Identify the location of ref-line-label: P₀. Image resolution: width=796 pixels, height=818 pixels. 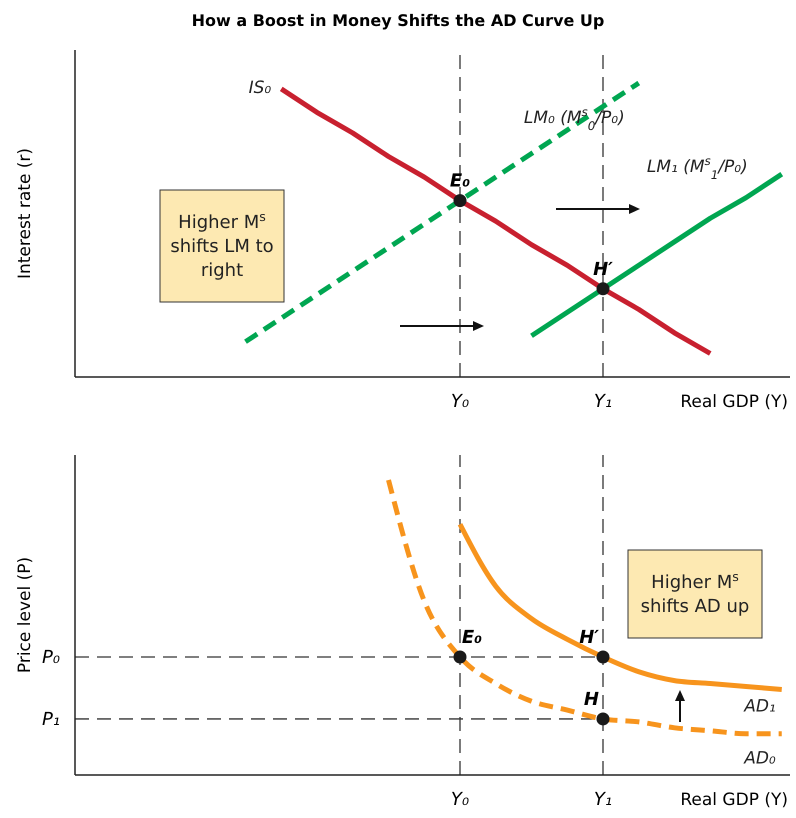
(51, 657).